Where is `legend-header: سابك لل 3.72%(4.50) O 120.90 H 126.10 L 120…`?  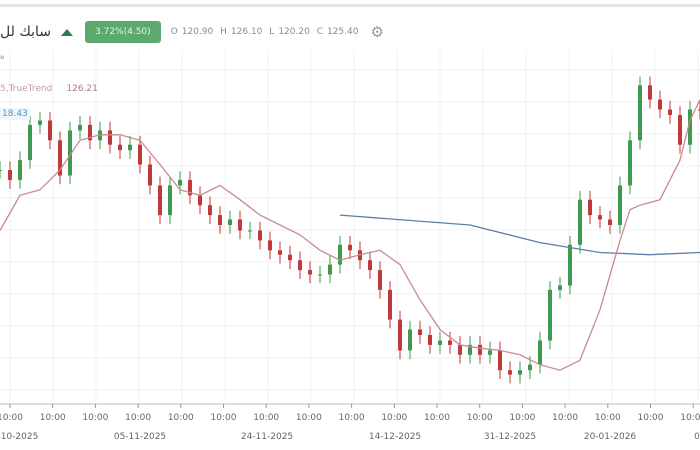
legend-header: سابك لل 3.72%(4.50) O 120.90 H 126.10 L 120… is located at coordinates (192, 32).